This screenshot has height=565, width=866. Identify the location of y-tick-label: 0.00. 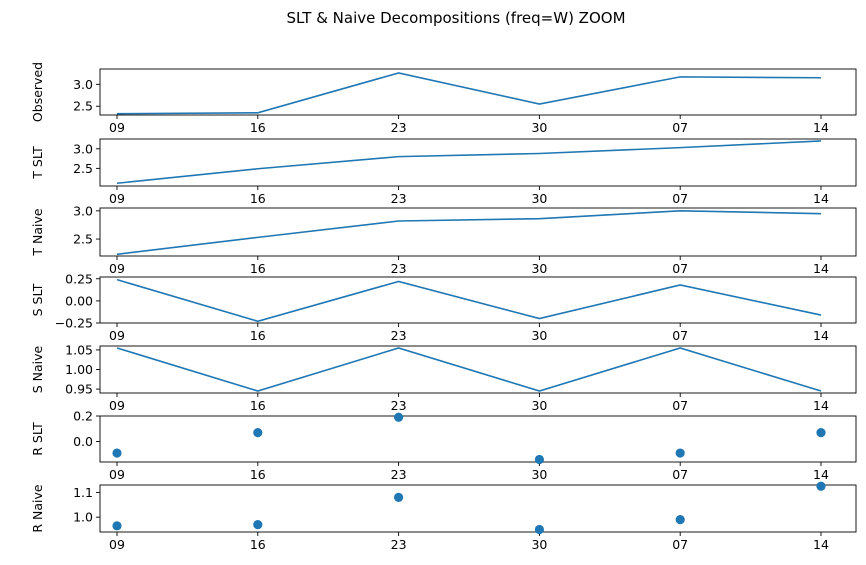
(79, 300).